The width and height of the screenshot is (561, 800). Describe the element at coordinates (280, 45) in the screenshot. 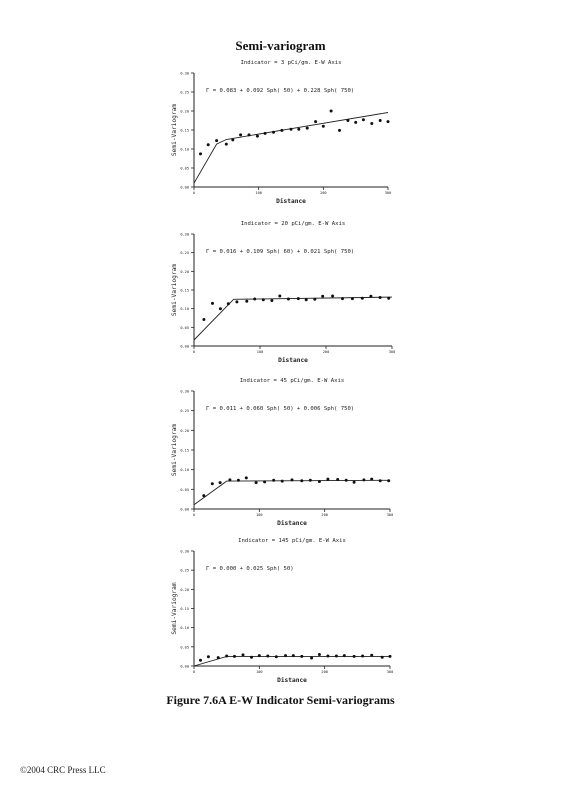

I see `page-title: Semi-variogram` at that location.